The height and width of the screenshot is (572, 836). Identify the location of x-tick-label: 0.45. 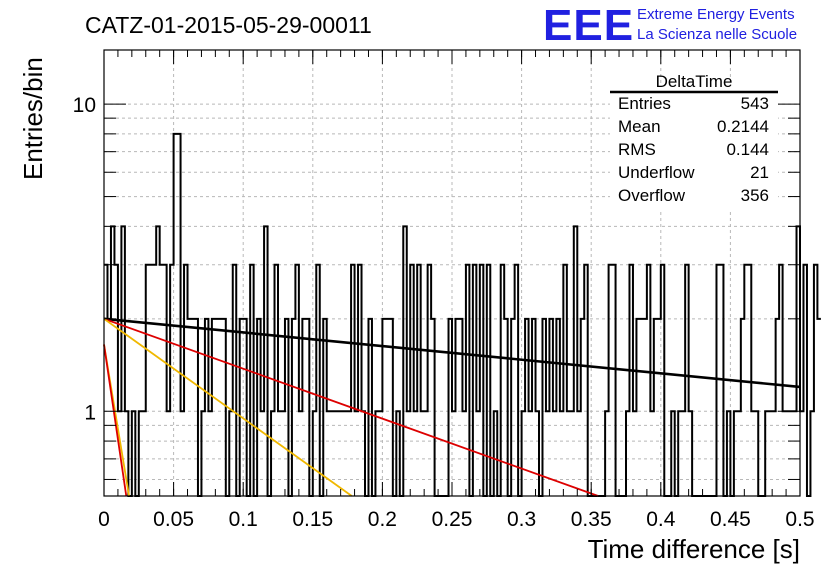
(730, 519).